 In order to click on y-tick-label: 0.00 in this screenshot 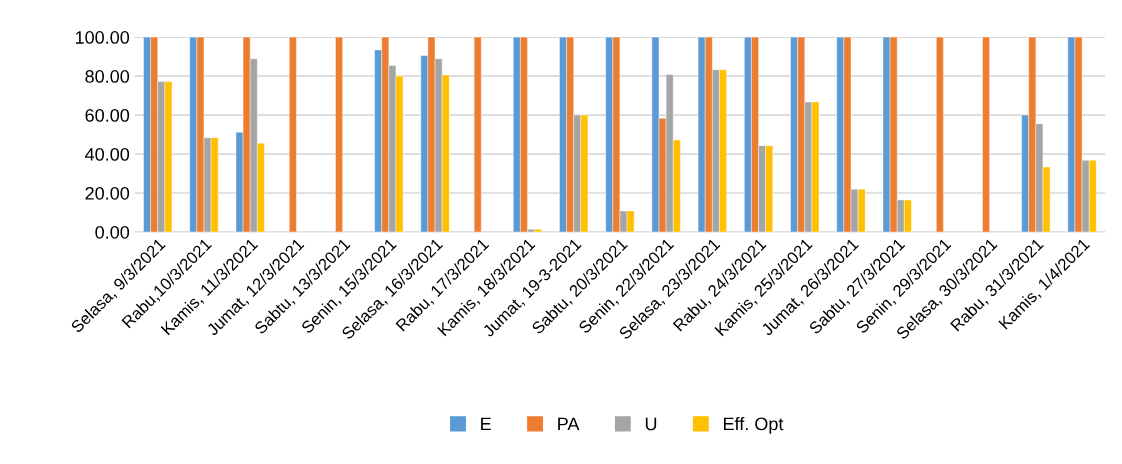, I will do `click(112, 232)`.